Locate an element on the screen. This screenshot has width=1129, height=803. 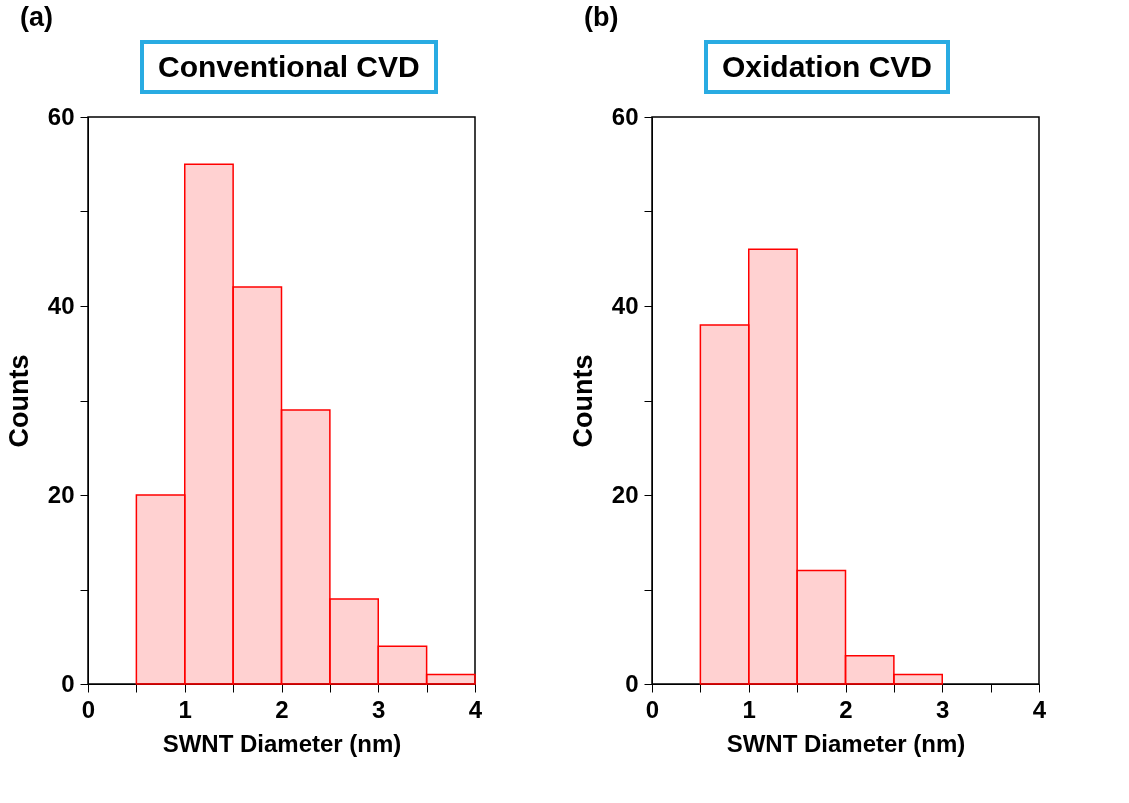
chart-title: Conventional CVD is located at coordinates (289, 67).